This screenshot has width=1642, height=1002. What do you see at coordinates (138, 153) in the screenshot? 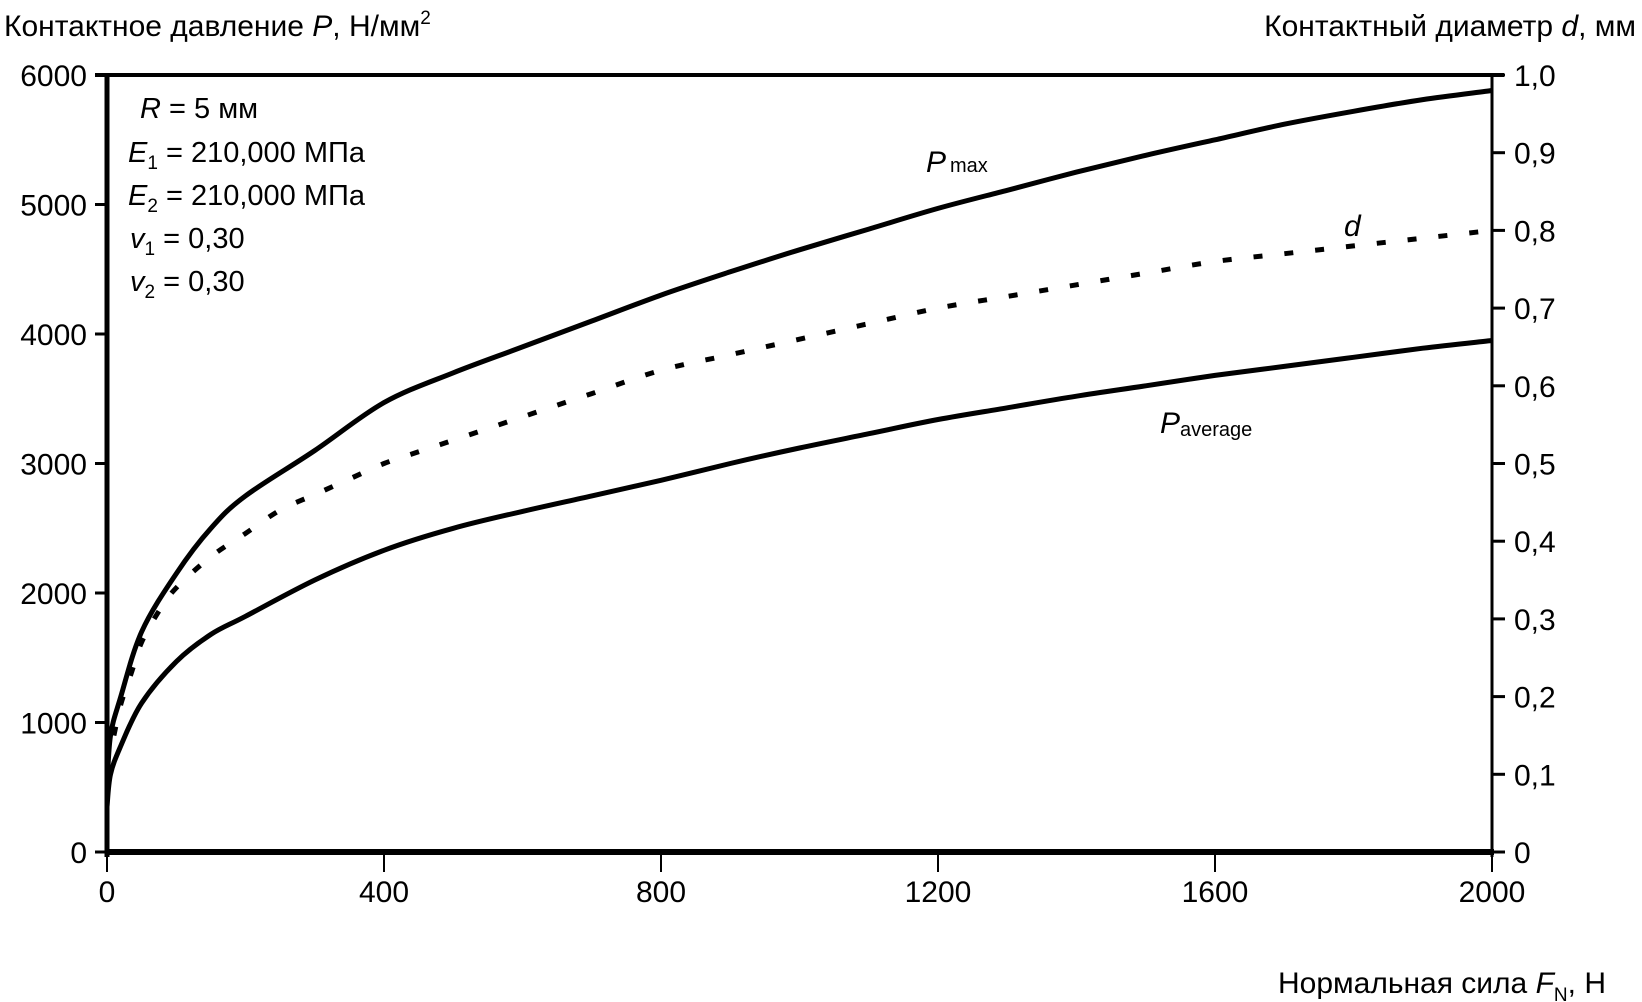
I see `param-e1-symbol: E` at bounding box center [138, 153].